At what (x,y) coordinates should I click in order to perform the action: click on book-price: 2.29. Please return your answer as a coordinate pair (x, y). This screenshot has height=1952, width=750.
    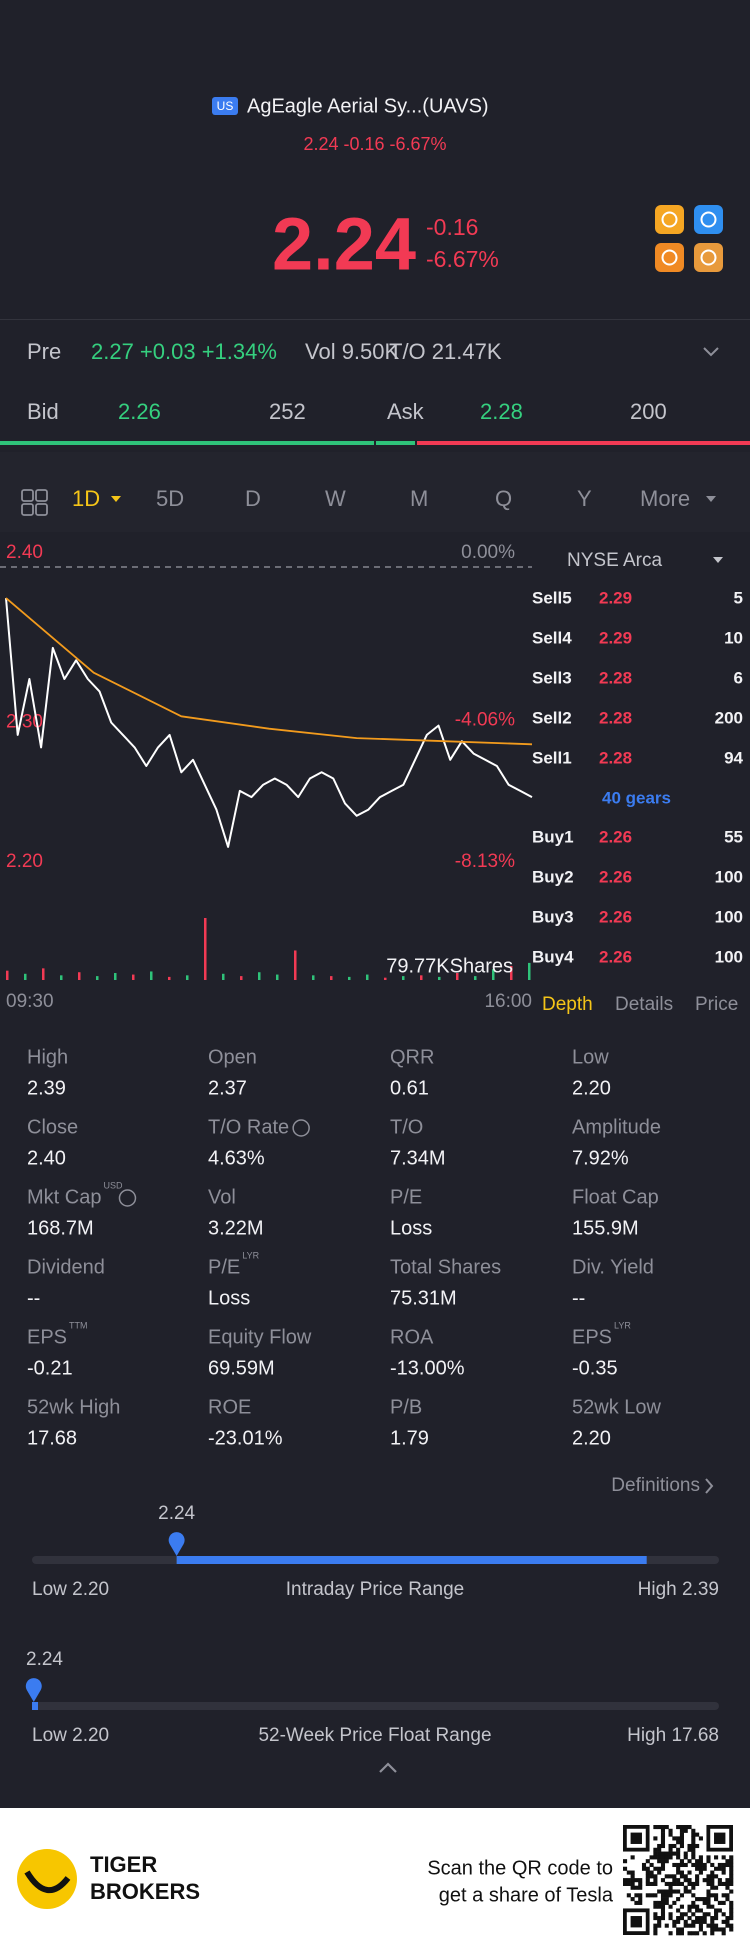
    Looking at the image, I should click on (615, 597).